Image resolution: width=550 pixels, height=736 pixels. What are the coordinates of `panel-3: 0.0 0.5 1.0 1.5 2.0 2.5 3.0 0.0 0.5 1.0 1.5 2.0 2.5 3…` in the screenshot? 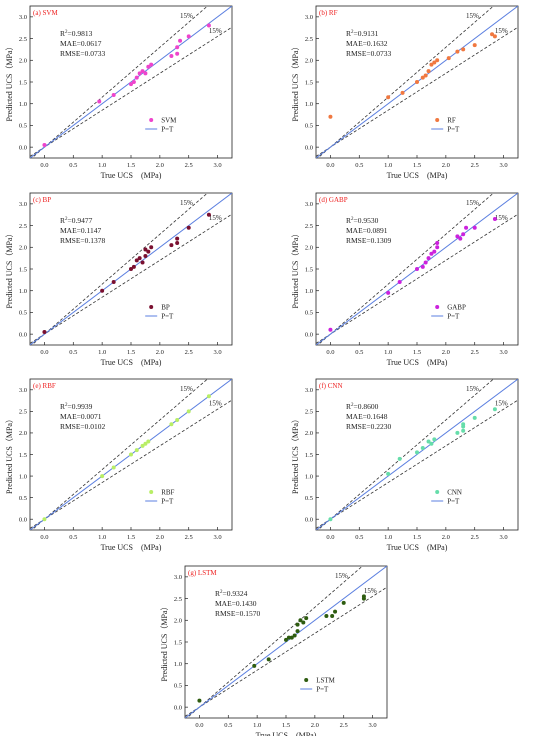 It's located at (119, 279).